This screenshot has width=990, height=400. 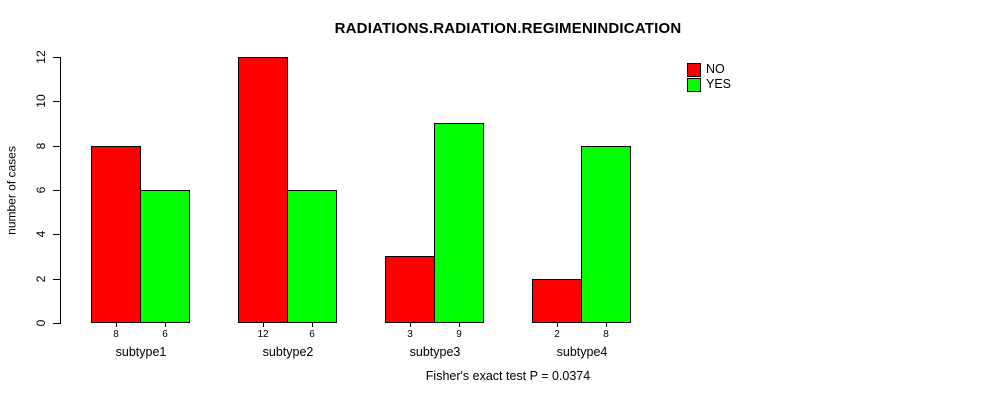 I want to click on caption-text: Fisher's exact test P = 0.0374, so click(x=508, y=376).